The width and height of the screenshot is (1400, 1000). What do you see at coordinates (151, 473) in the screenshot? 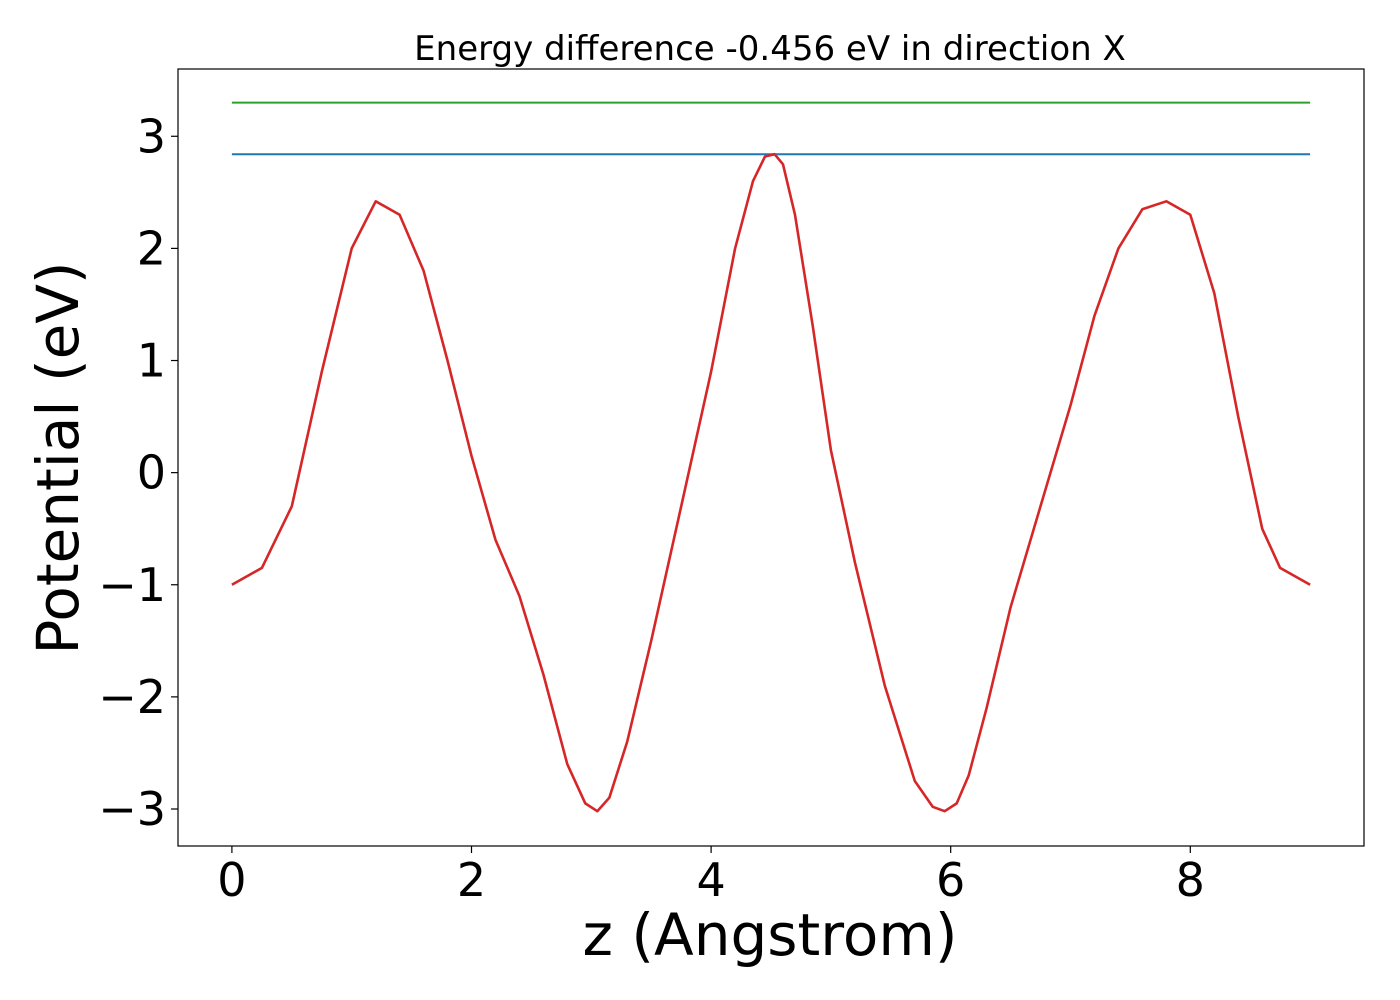
I see `y-tick-label: 0` at bounding box center [151, 473].